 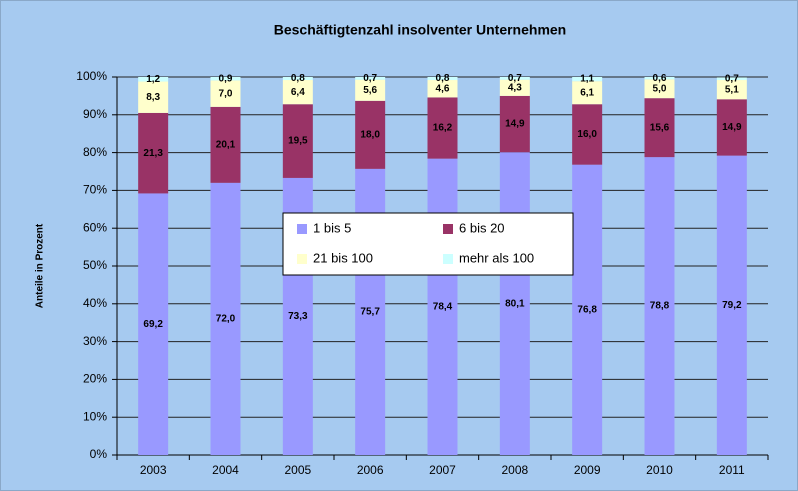 What do you see at coordinates (442, 470) in the screenshot?
I see `x-tick-label: 2007` at bounding box center [442, 470].